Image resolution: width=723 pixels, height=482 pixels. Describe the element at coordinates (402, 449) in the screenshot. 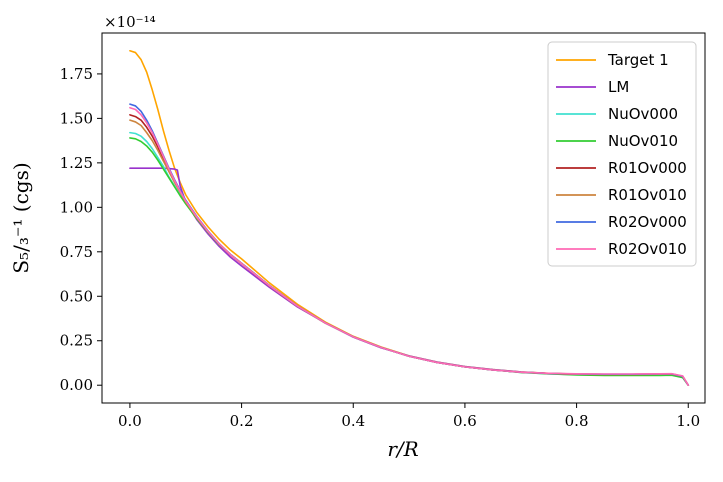

I see `x-axis-label: r/R` at that location.